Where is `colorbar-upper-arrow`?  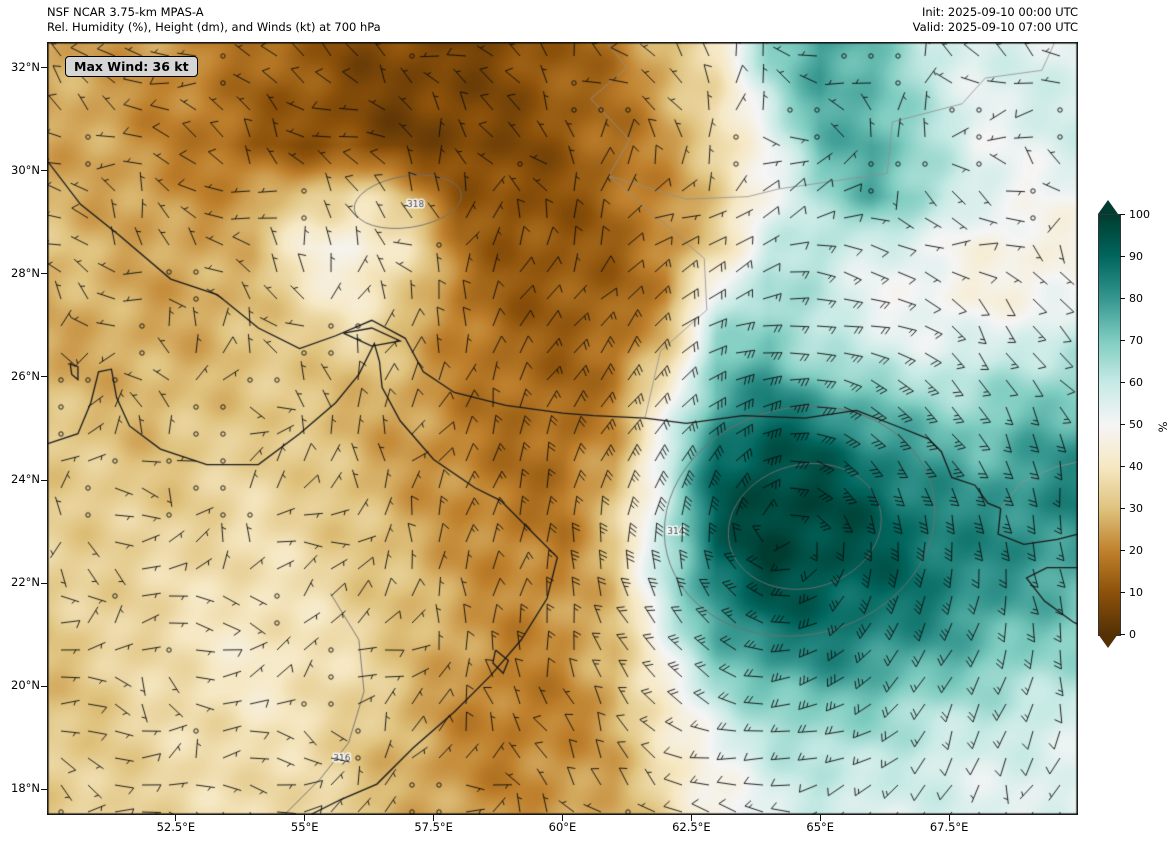
colorbar-upper-arrow is located at coordinates (1108, 207).